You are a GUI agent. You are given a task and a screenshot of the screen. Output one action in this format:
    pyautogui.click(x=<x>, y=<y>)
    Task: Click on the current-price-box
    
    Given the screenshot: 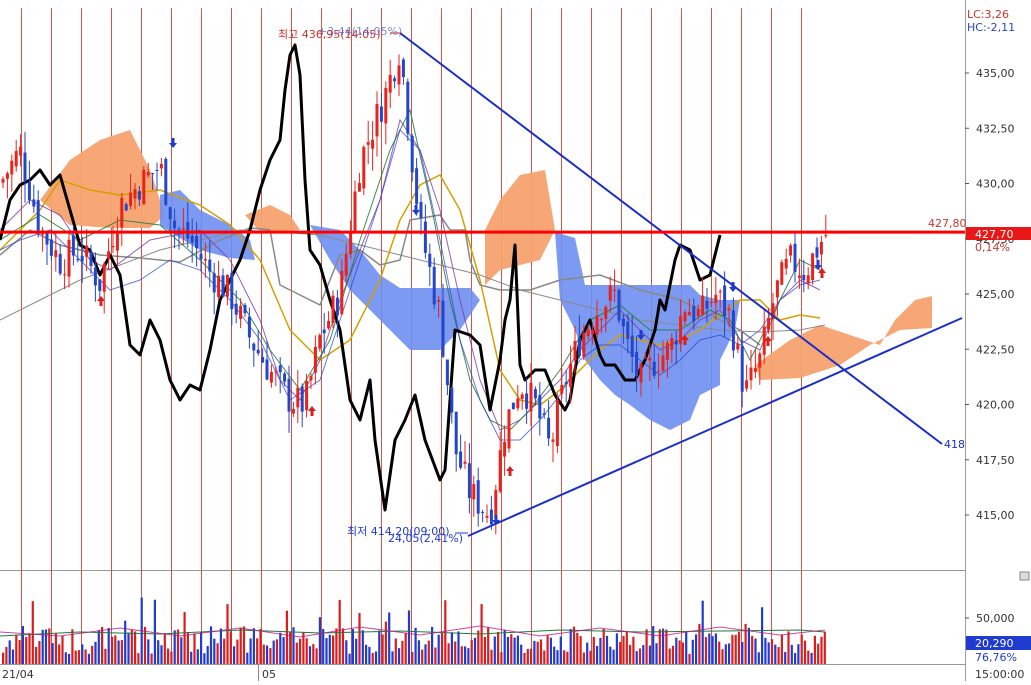 What is the action you would take?
    pyautogui.click(x=998, y=233)
    